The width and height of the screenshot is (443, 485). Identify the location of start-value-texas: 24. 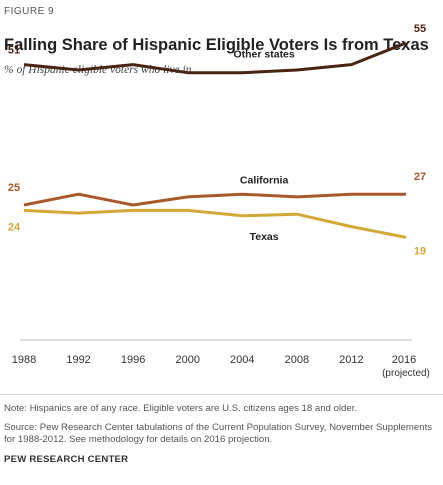
(14, 227).